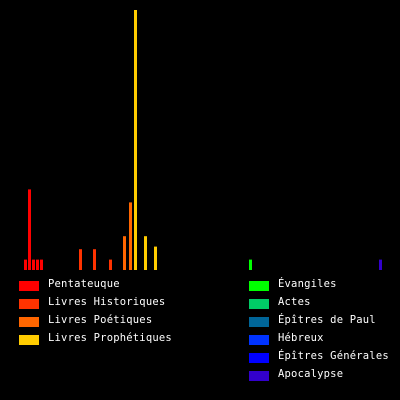  What do you see at coordinates (294, 302) in the screenshot?
I see `legend-label: Actes` at bounding box center [294, 302].